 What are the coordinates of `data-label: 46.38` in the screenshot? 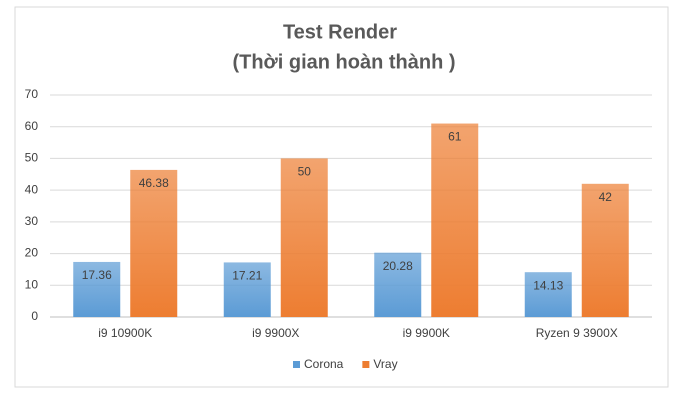 It's located at (154, 183).